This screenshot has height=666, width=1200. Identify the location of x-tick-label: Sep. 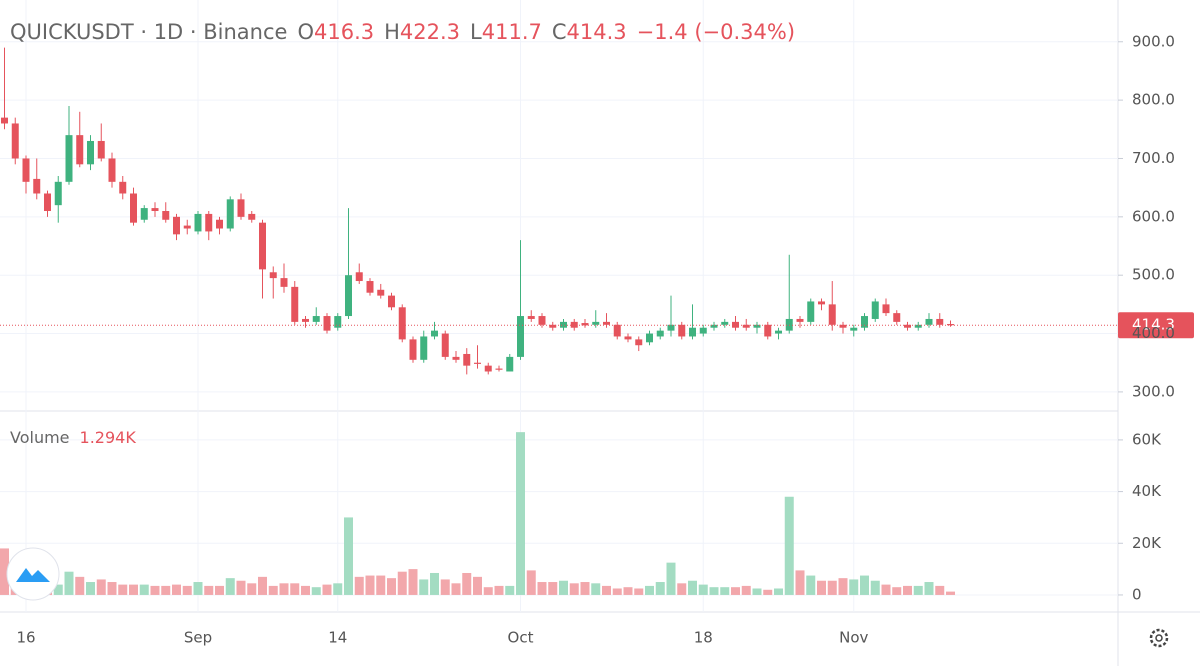
(198, 638).